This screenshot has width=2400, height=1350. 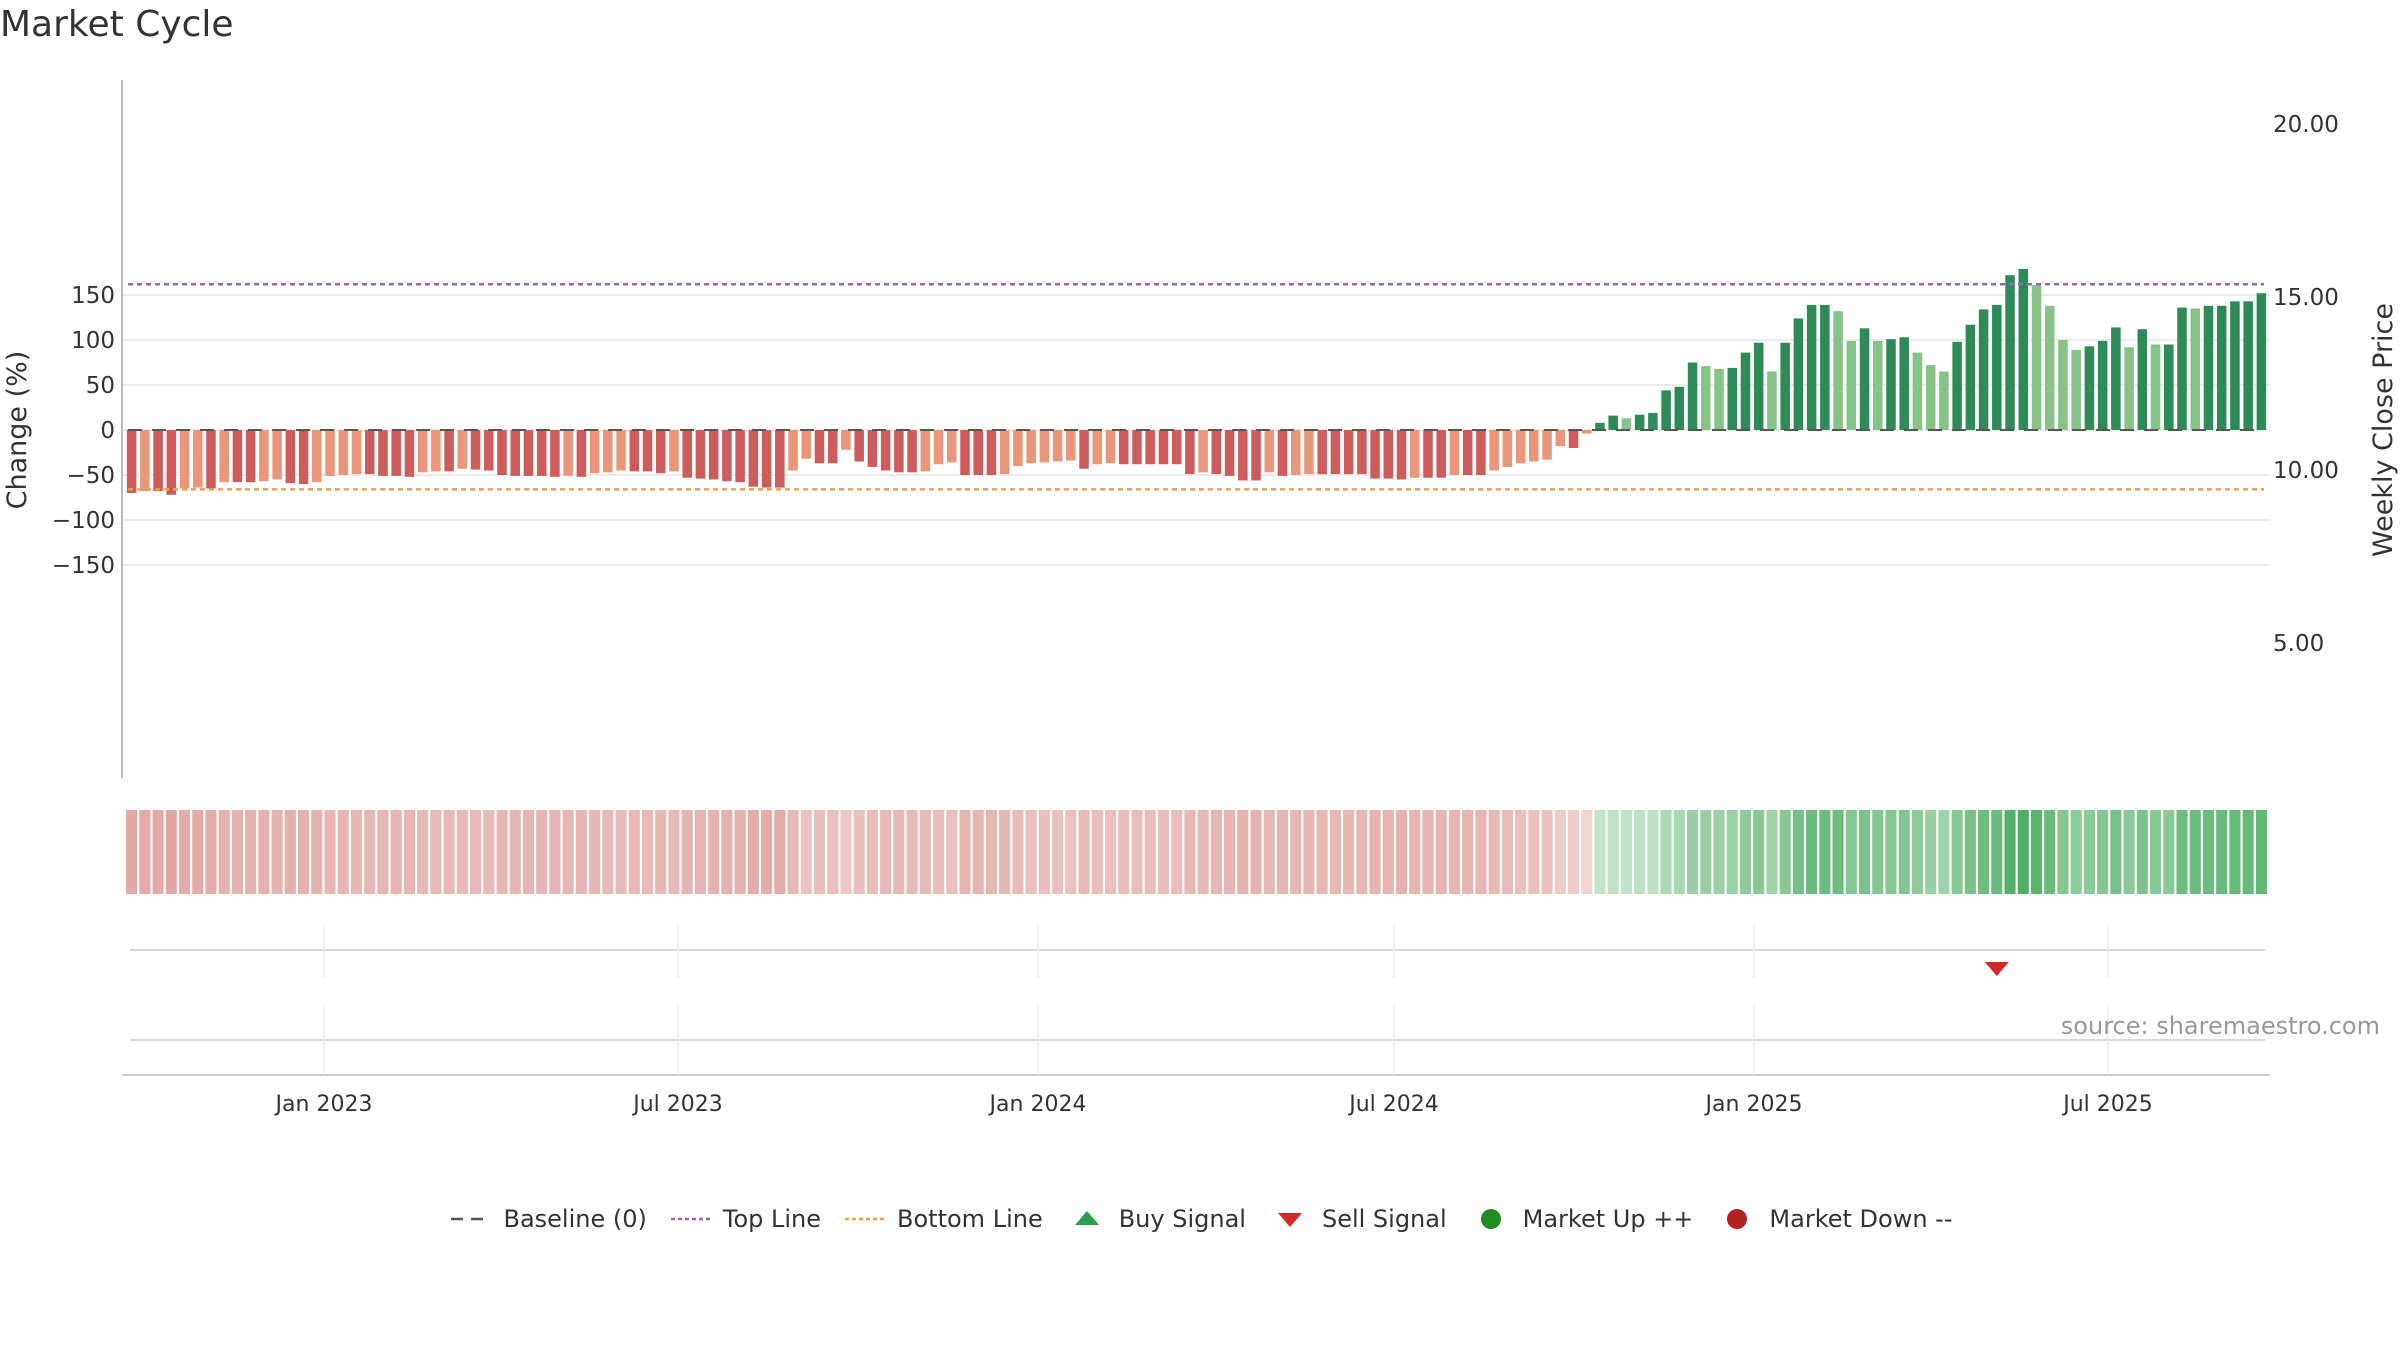 I want to click on legend-item: Bottom Line, so click(x=942, y=1219).